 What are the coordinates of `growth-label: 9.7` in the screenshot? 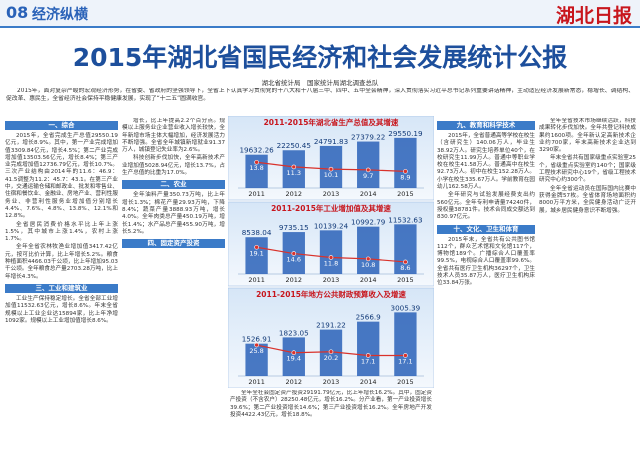 It's located at (368, 176).